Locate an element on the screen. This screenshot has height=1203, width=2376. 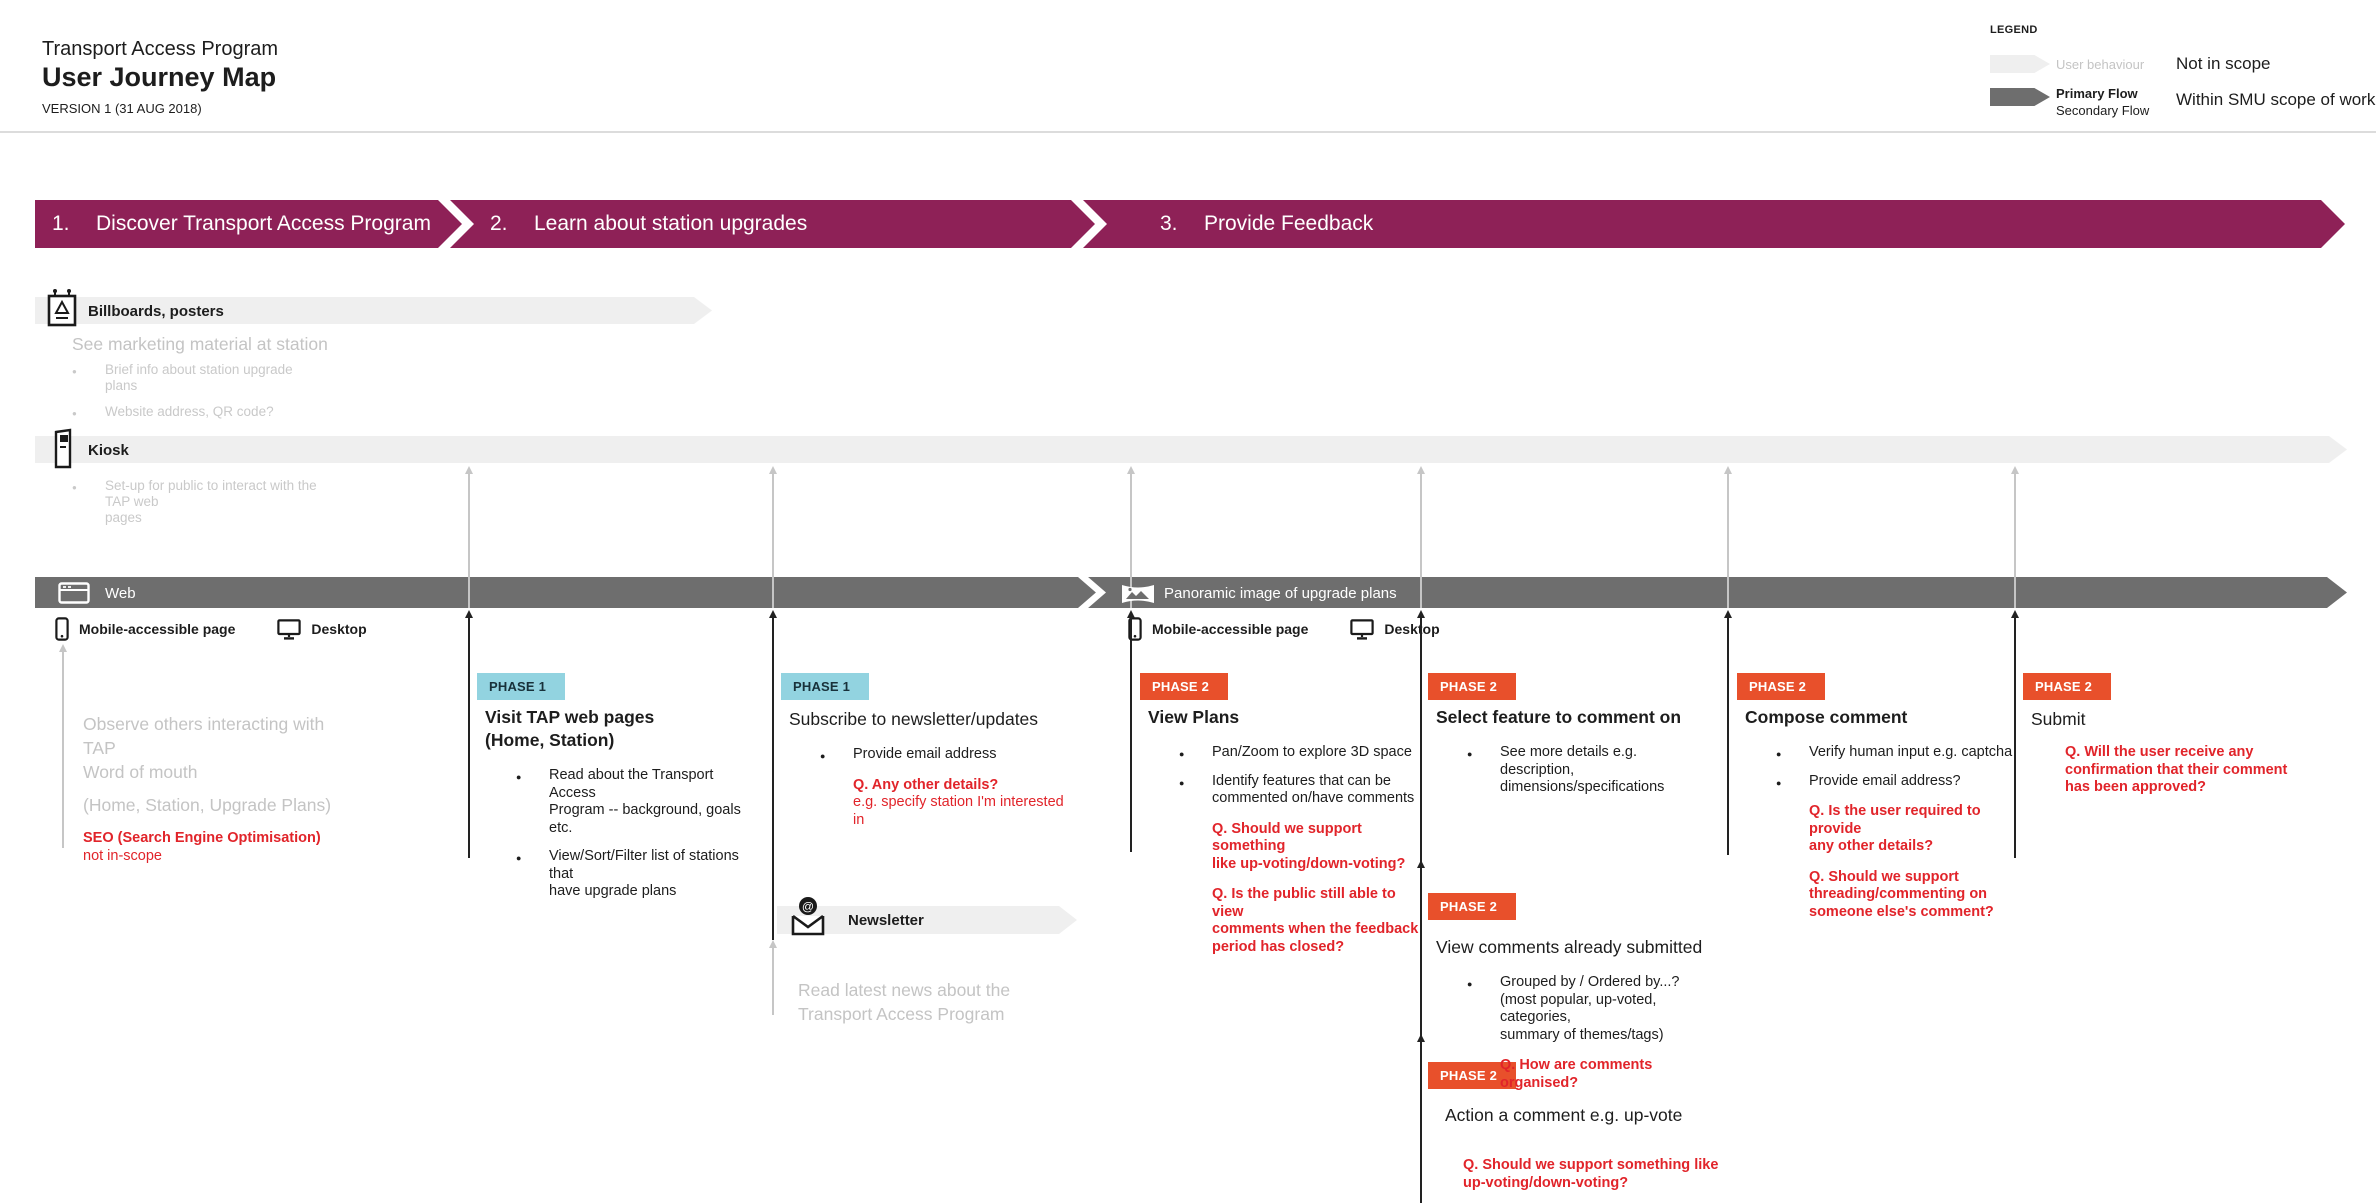
flow-line-view-comments is located at coordinates (1421, 951).